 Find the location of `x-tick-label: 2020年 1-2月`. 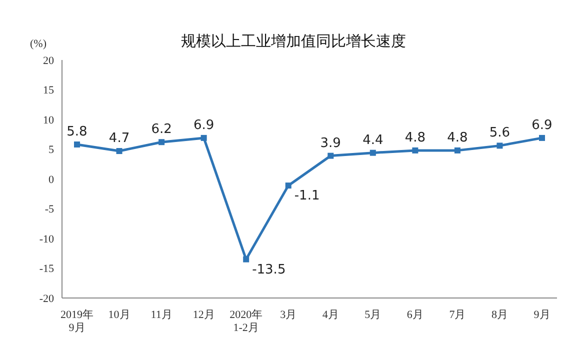

x-tick-label: 2020年 1-2月 is located at coordinates (246, 321).